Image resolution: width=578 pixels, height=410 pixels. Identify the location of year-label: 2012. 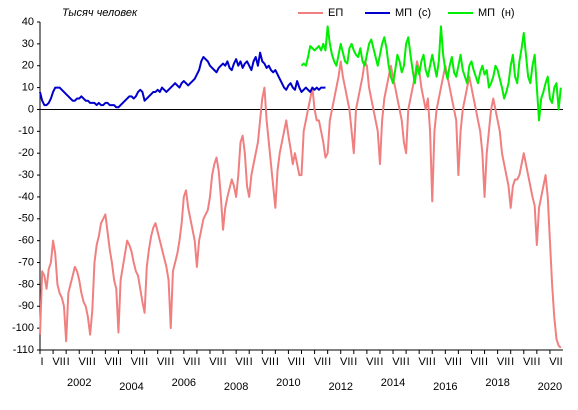
(340, 387).